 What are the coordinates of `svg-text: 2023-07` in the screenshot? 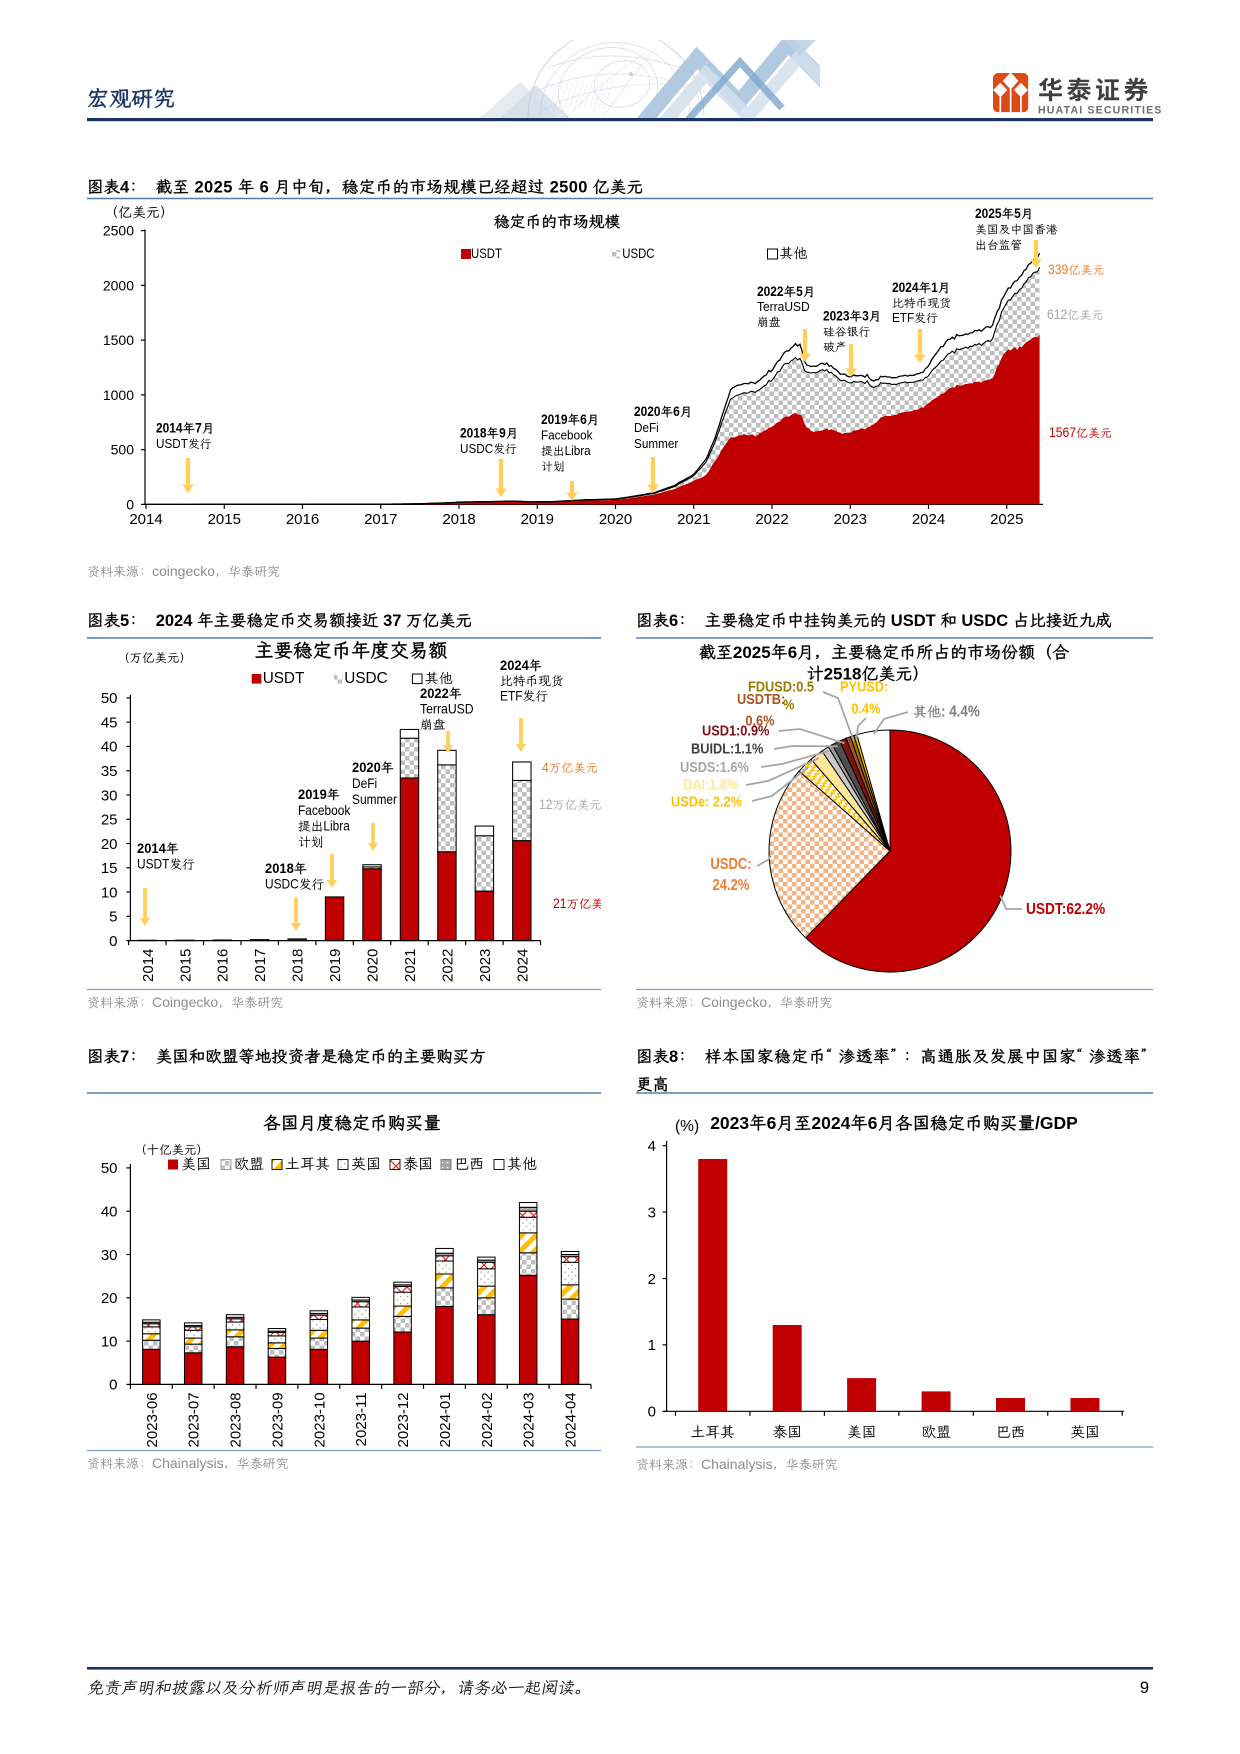 It's located at (194, 1419).